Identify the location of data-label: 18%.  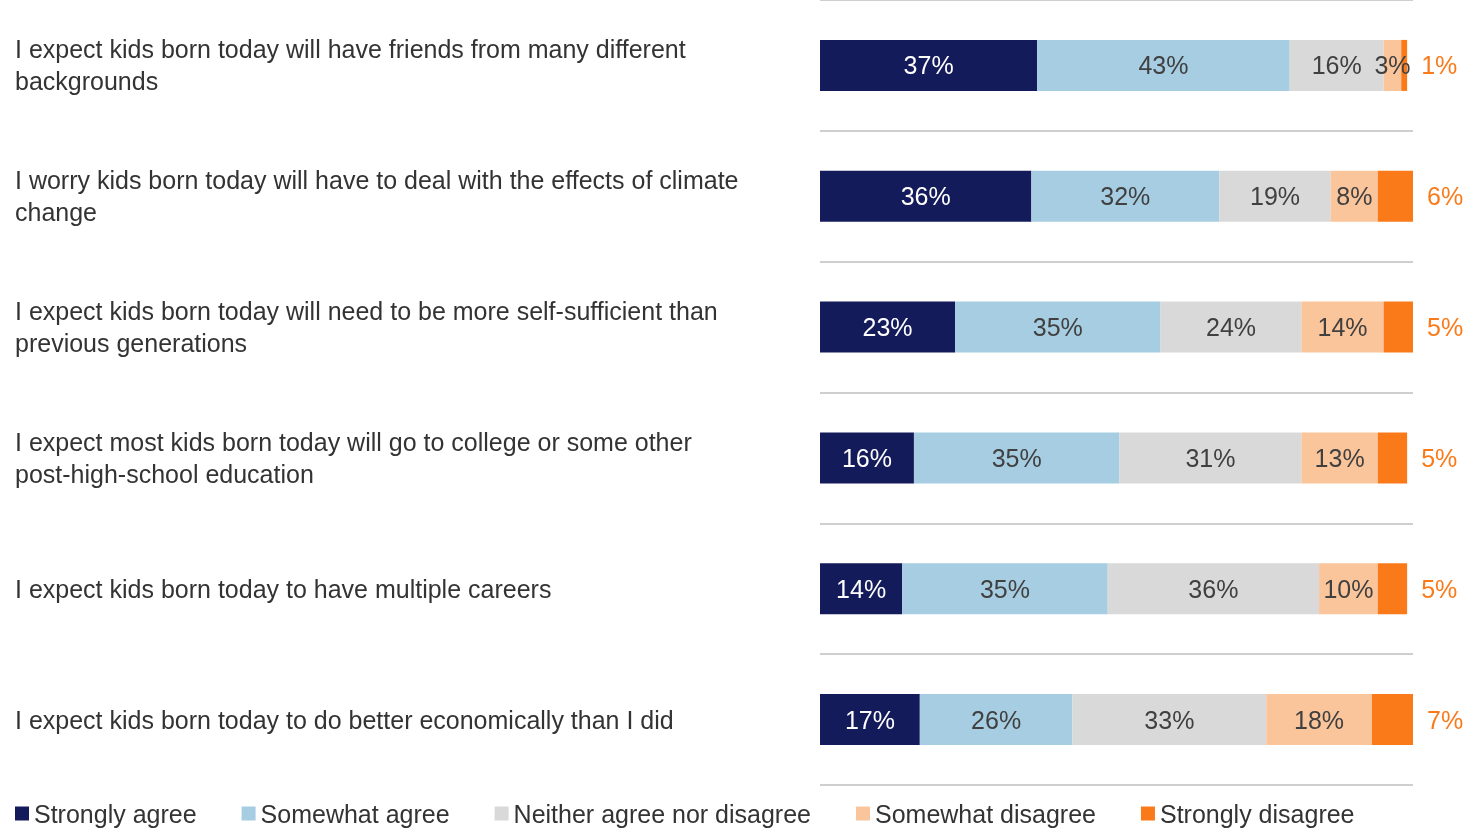
(1319, 719).